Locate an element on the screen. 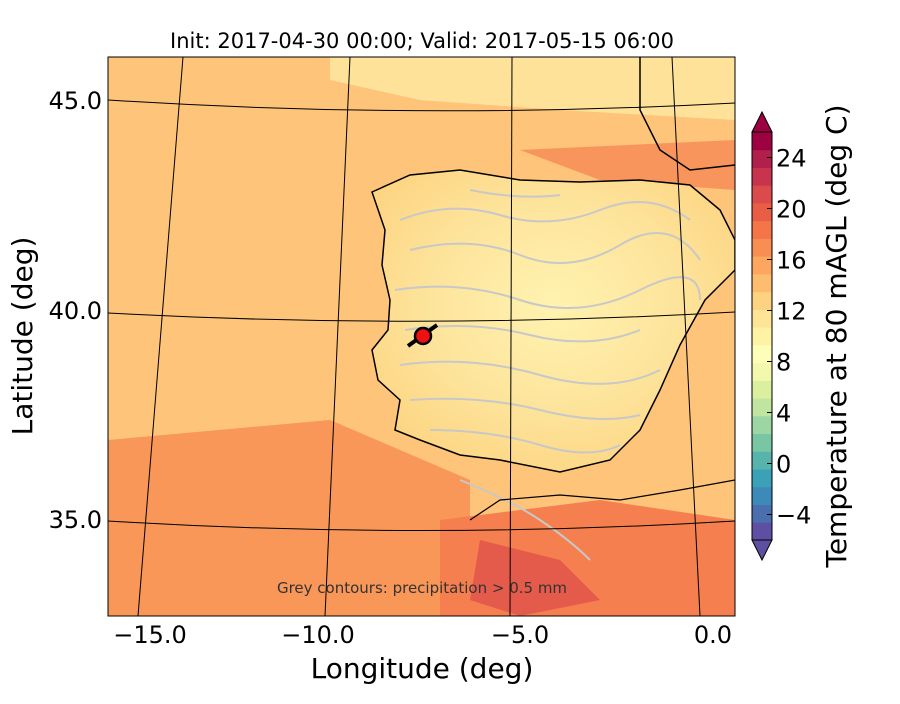 The height and width of the screenshot is (704, 900). x-tick-label: −15.0 is located at coordinates (150, 635).